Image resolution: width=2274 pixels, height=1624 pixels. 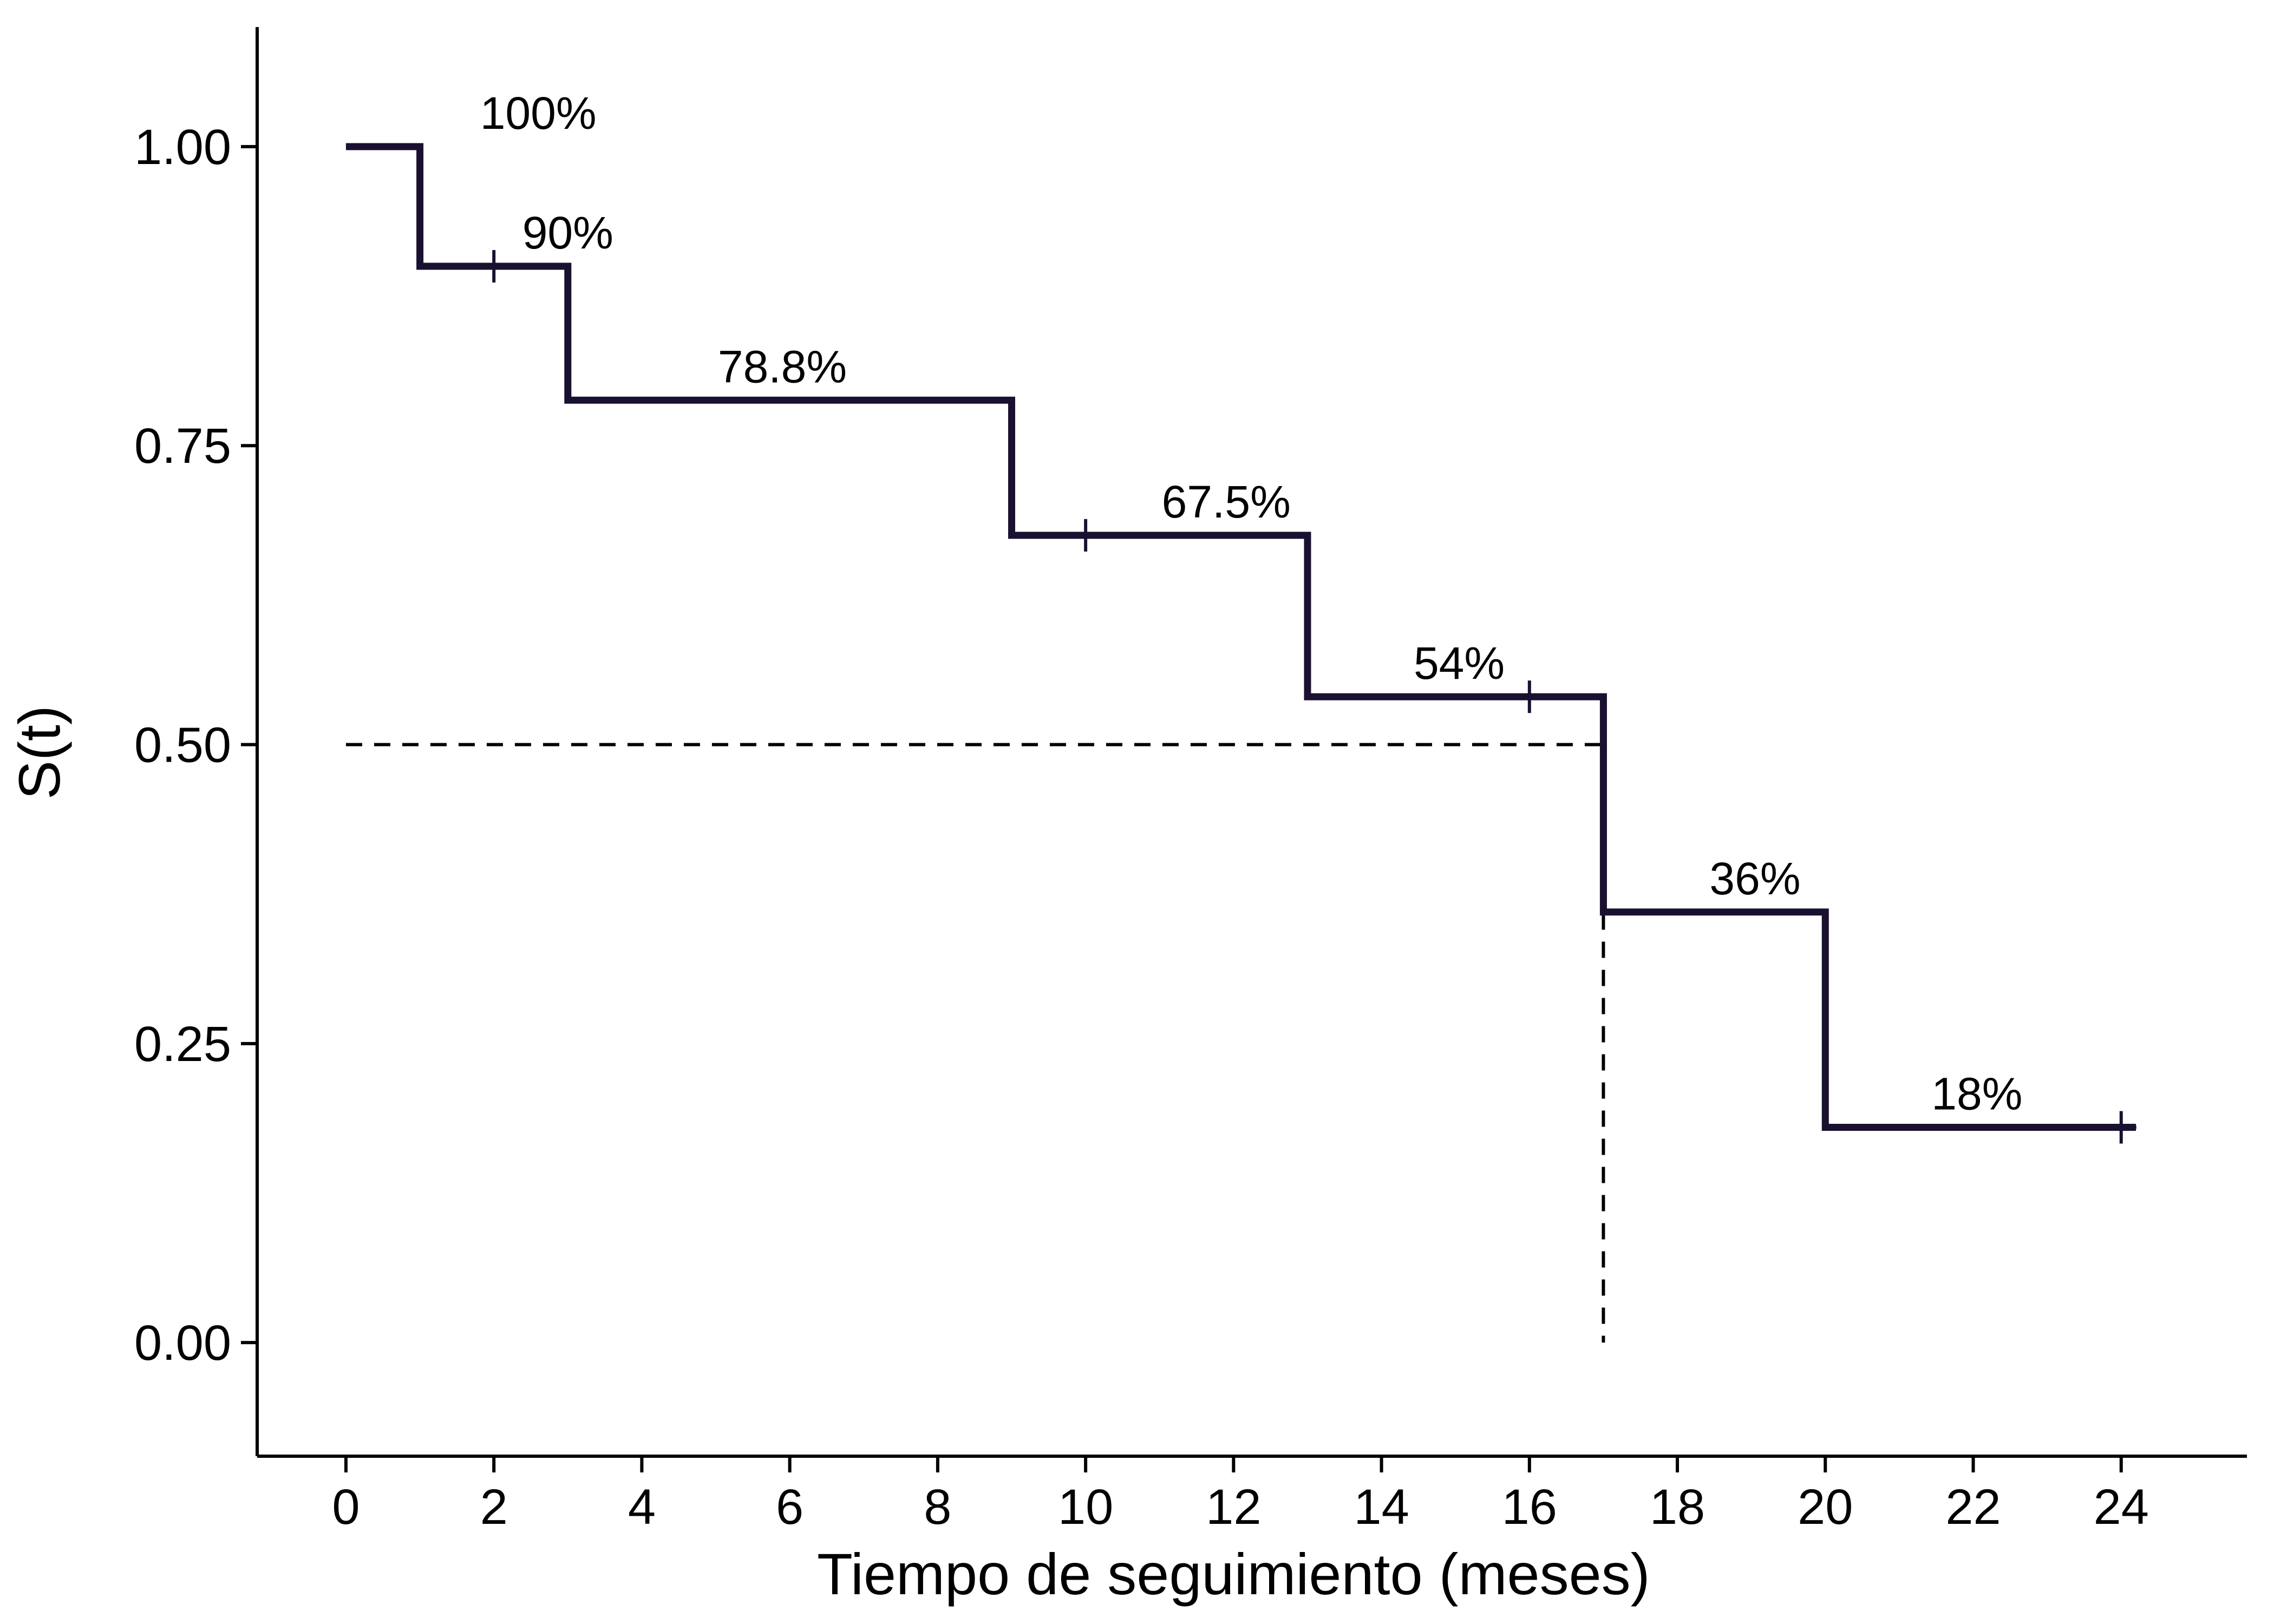 I want to click on x-axis-title: Tiempo de seguimiento (meses), so click(x=1234, y=1574).